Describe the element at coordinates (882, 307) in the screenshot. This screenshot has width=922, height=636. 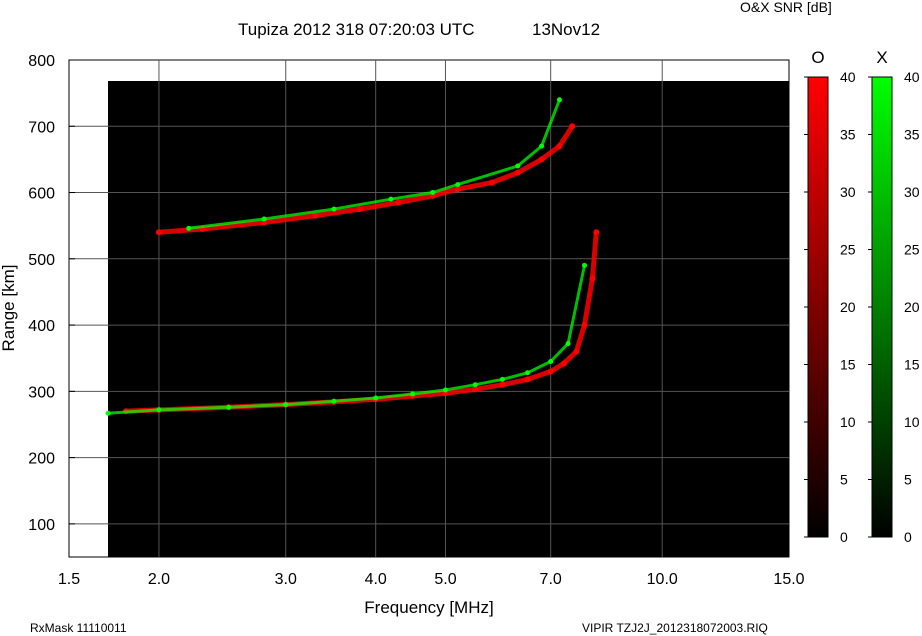
I see `colorbar-x` at that location.